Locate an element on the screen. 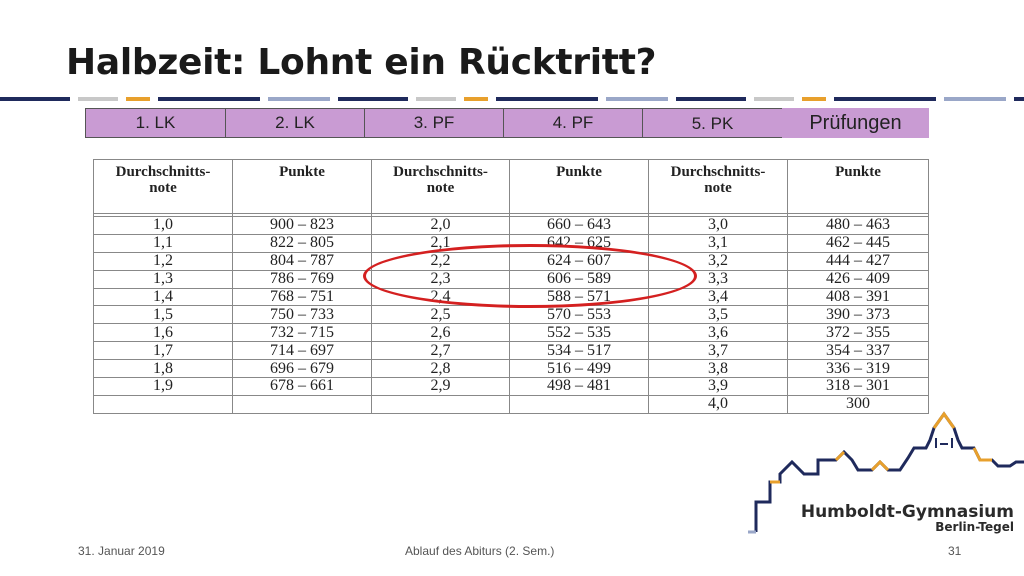 The image size is (1024, 576). table-row: 1,6 732 – 715 2,6 552 – 535 3,6 372 – 355 is located at coordinates (511, 333).